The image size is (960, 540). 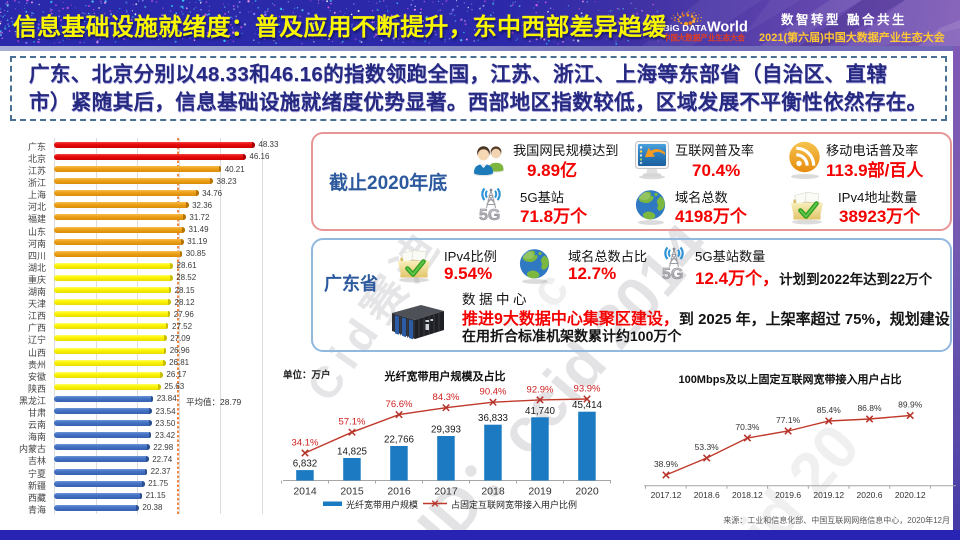 I want to click on svg-text: 53.3%, so click(x=707, y=447).